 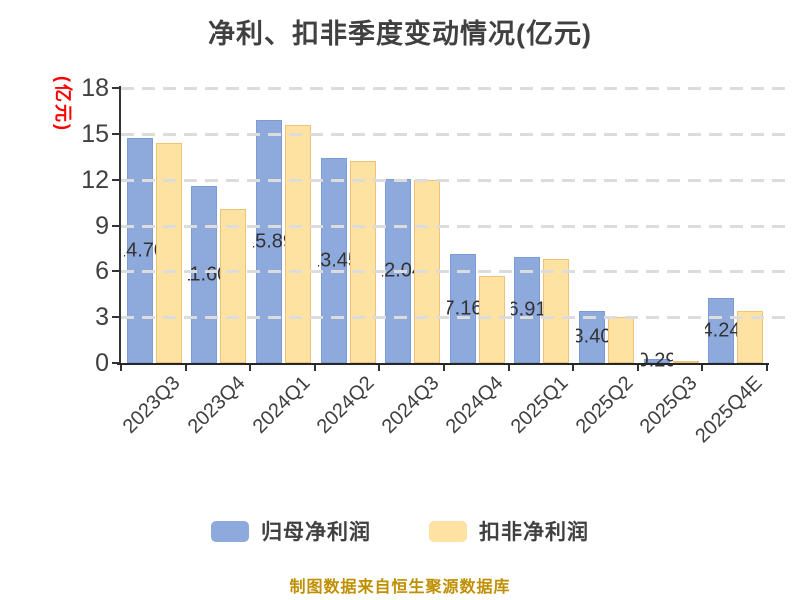 I want to click on bar-label-clip-2025Q1: 6.91, so click(x=527, y=310).